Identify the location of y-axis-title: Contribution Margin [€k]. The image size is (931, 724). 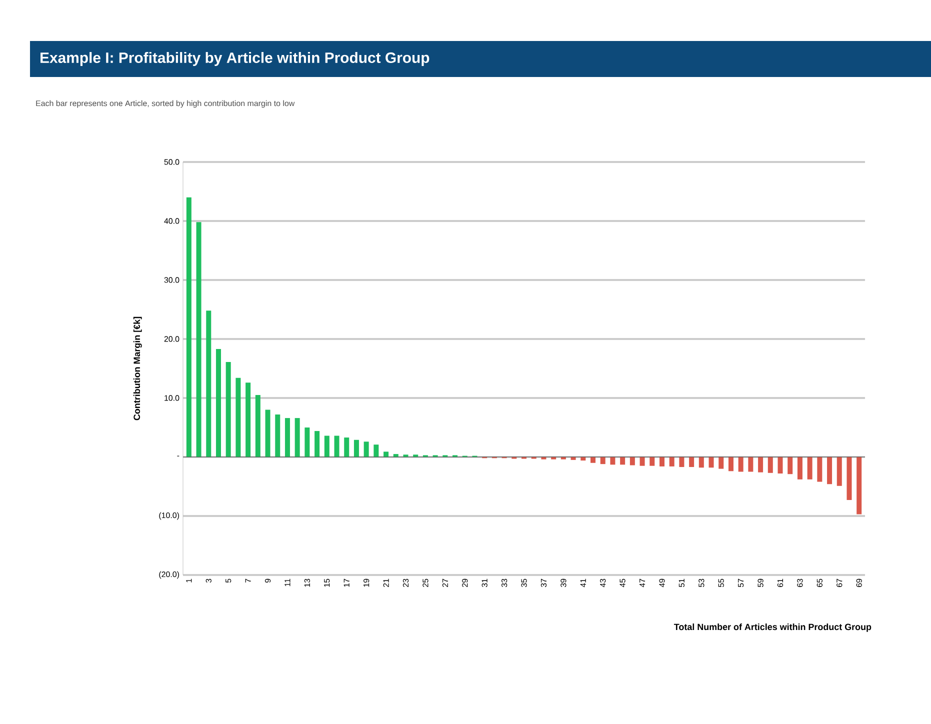
(137, 368).